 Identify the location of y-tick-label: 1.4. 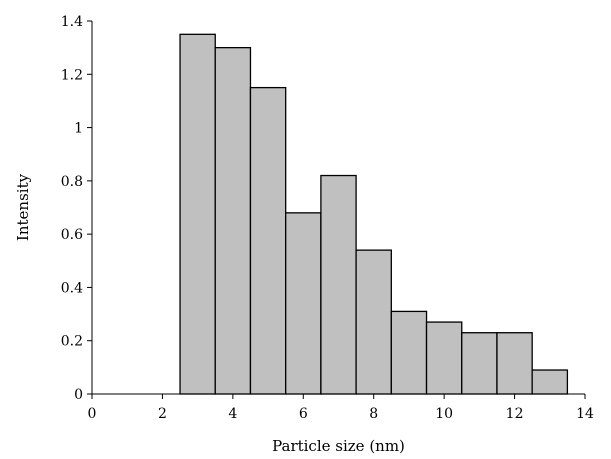
(72, 22).